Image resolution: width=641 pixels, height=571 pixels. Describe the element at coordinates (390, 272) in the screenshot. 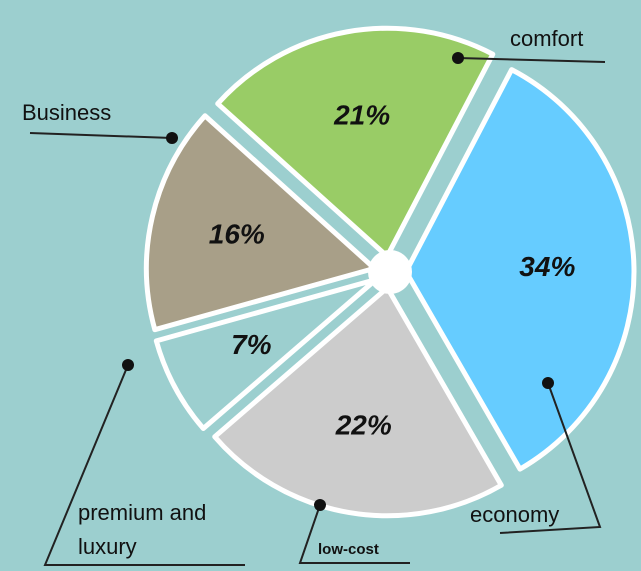

I see `center-hole` at that location.